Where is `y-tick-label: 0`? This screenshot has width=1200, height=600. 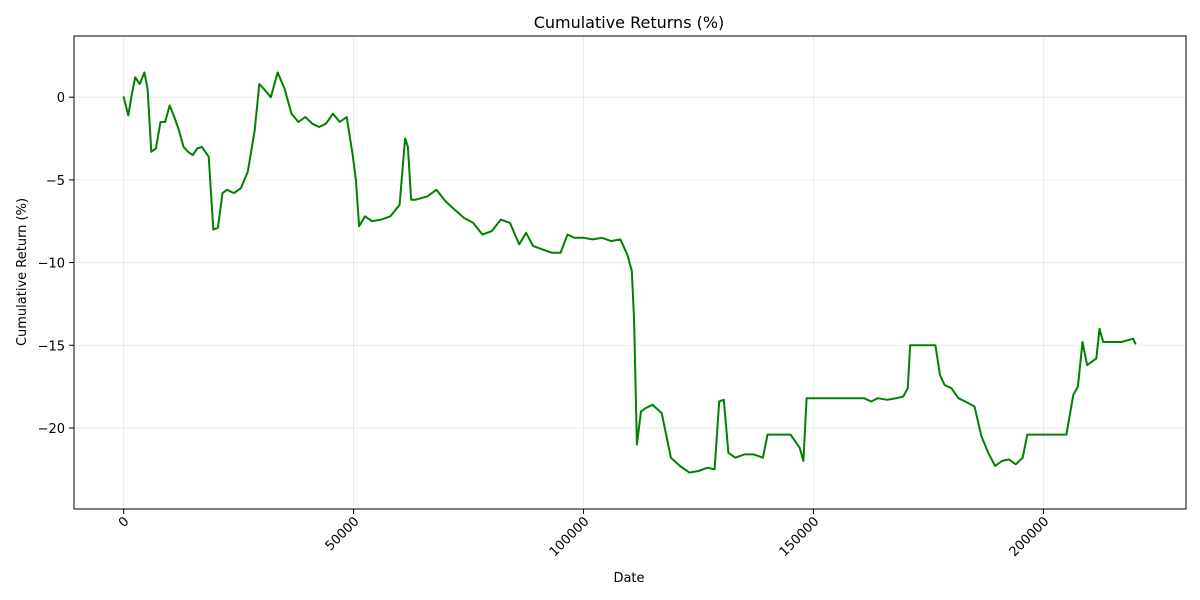
y-tick-label: 0 is located at coordinates (61, 98).